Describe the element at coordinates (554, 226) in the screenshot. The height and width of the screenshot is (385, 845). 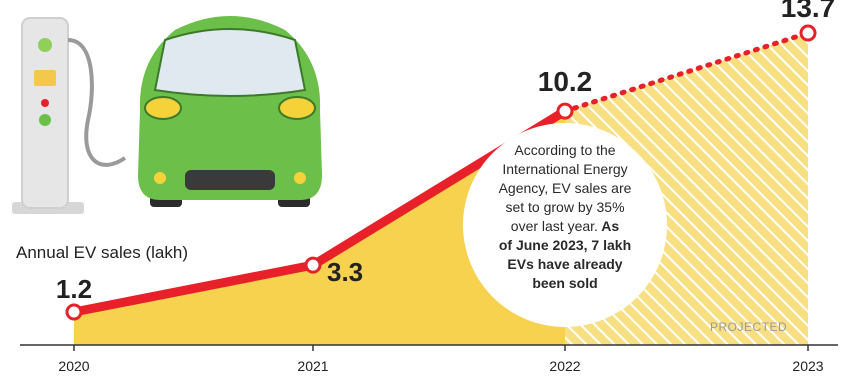
I see `annotation-line: over last year.` at that location.